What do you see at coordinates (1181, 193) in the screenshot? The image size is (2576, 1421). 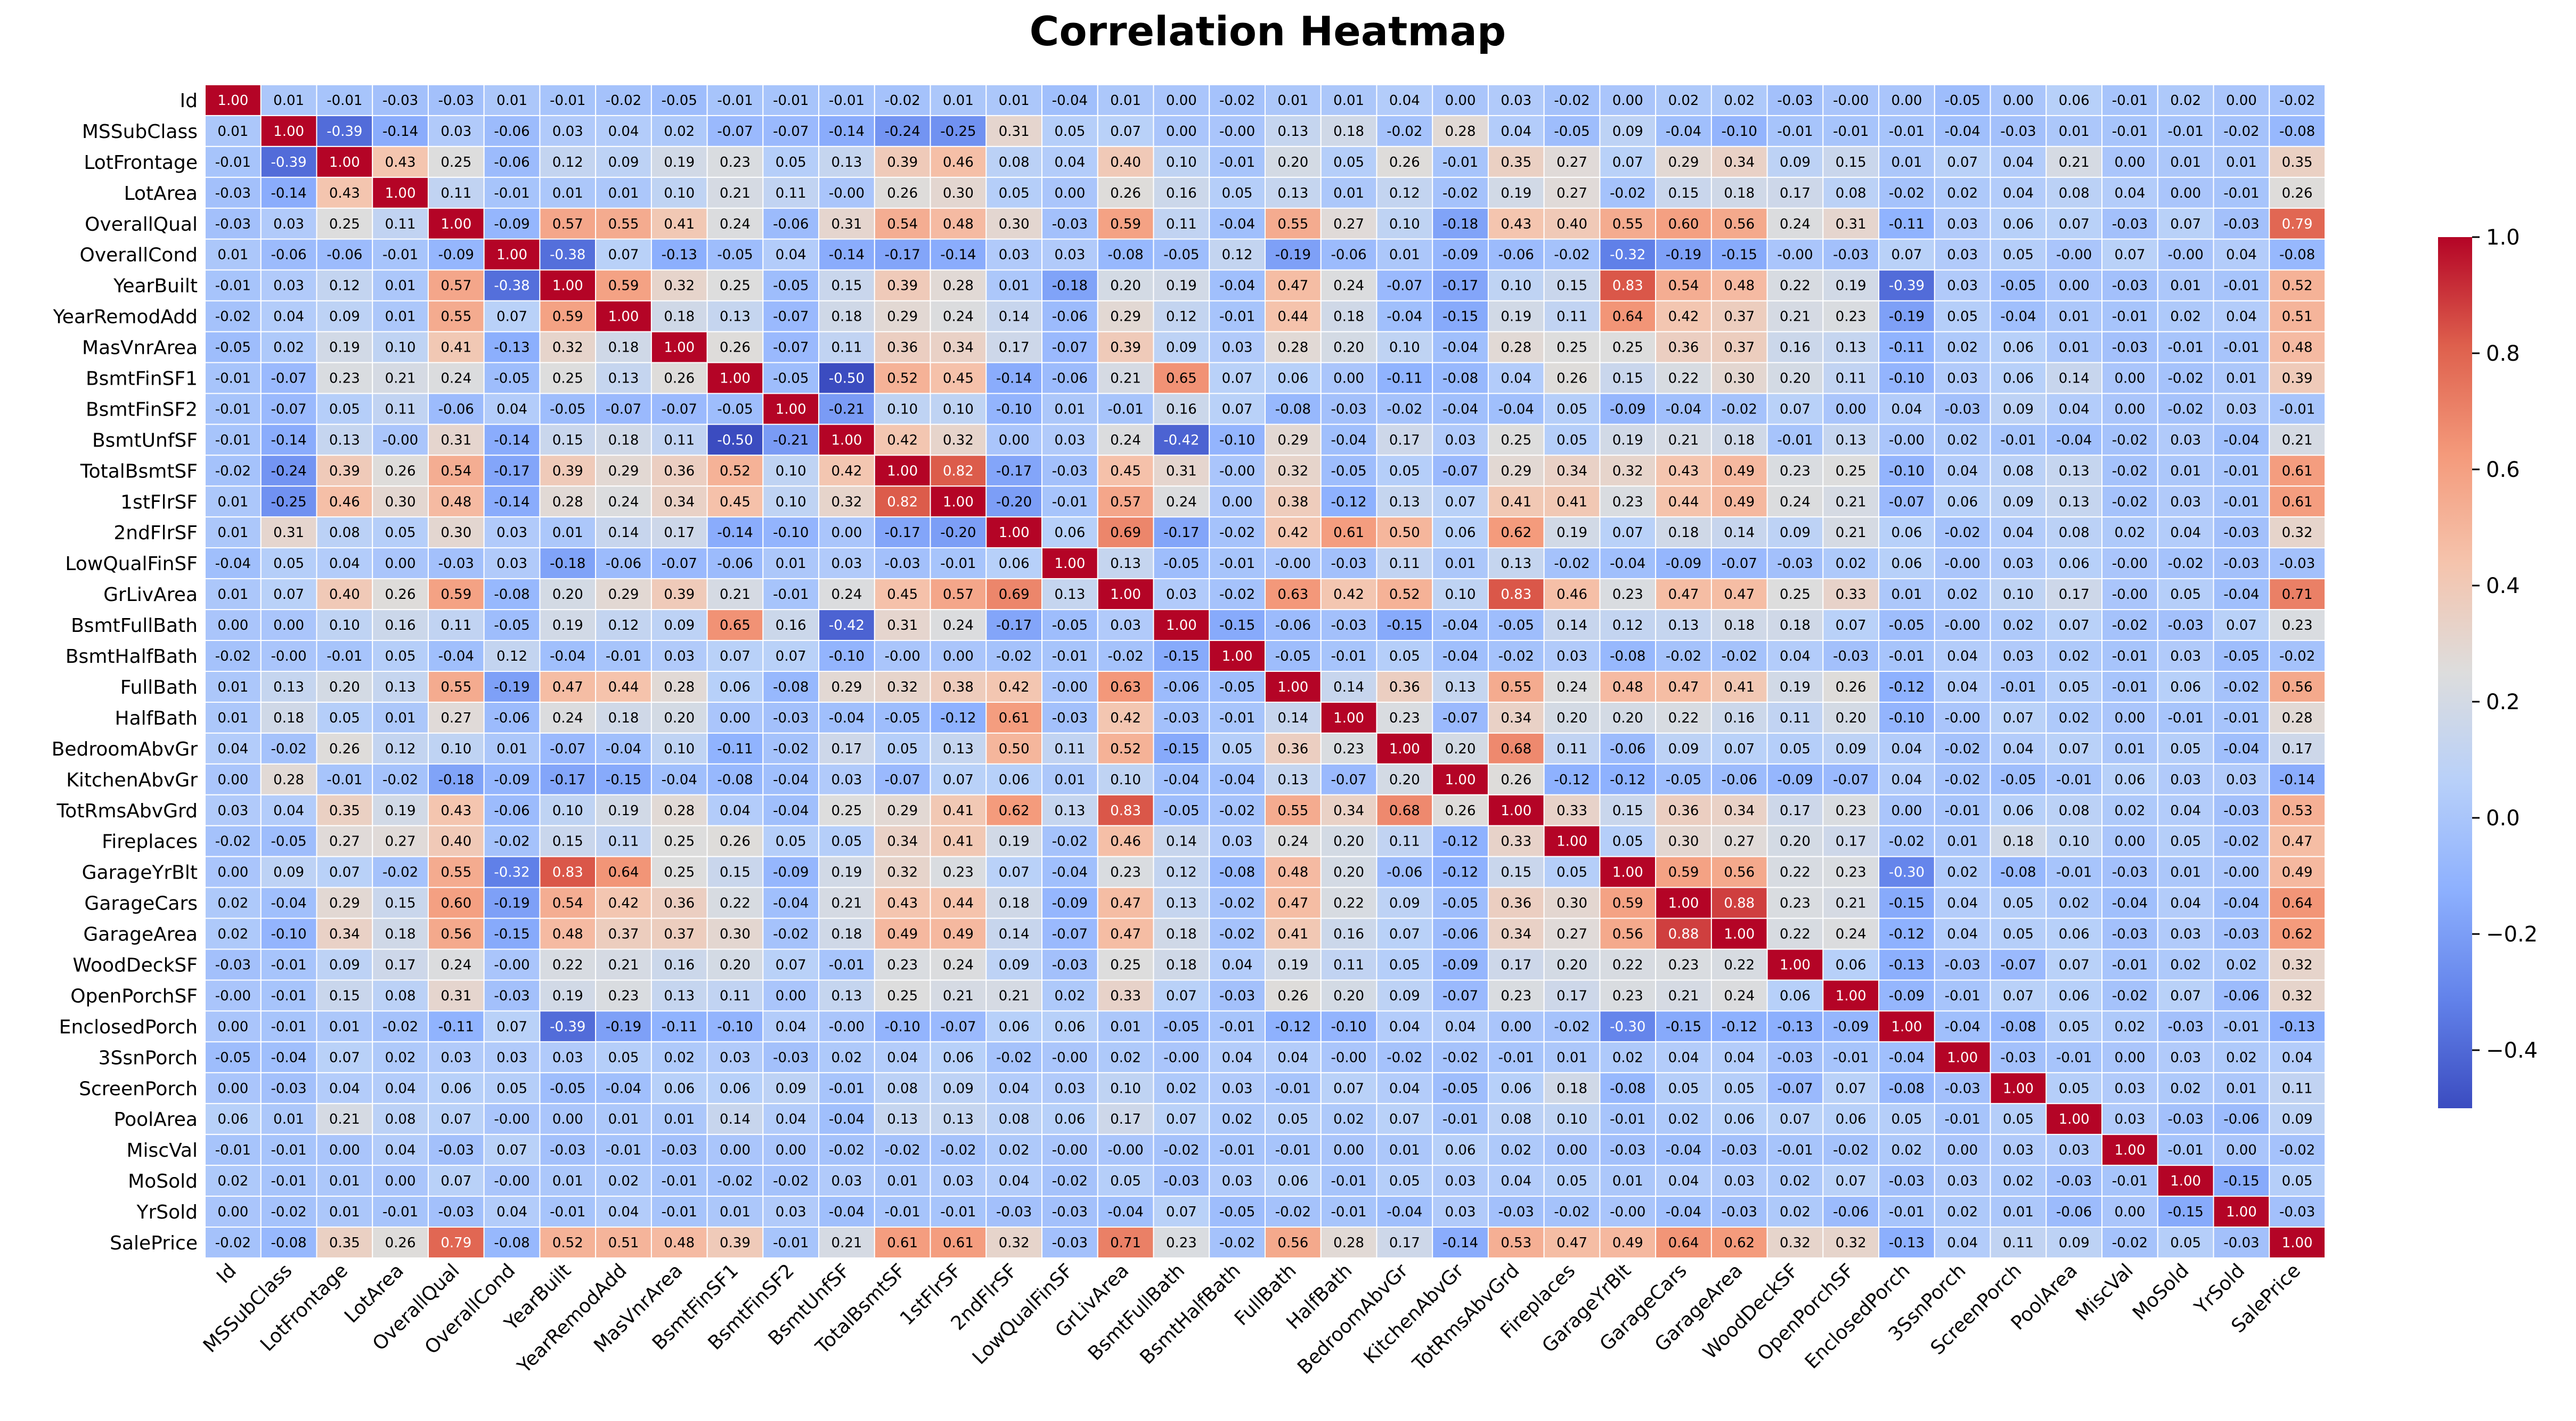 I see `cell-value-label: 0.16` at bounding box center [1181, 193].